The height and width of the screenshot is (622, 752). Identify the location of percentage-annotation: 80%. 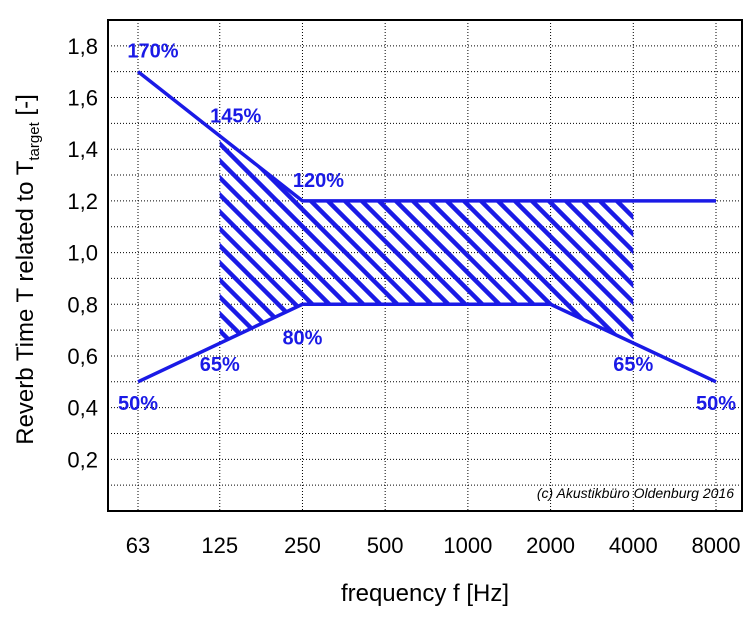
(302, 338).